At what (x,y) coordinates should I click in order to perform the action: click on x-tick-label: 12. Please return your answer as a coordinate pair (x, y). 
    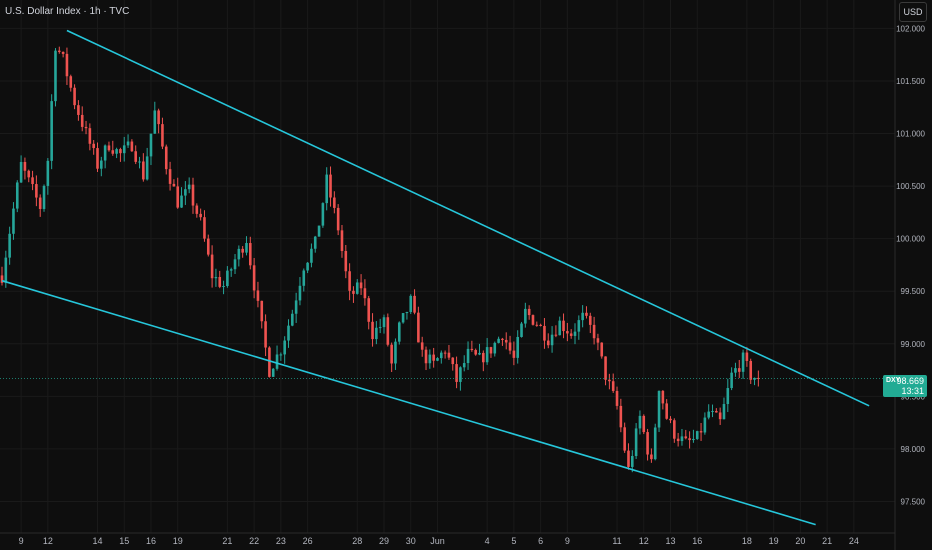
    Looking at the image, I should click on (644, 541).